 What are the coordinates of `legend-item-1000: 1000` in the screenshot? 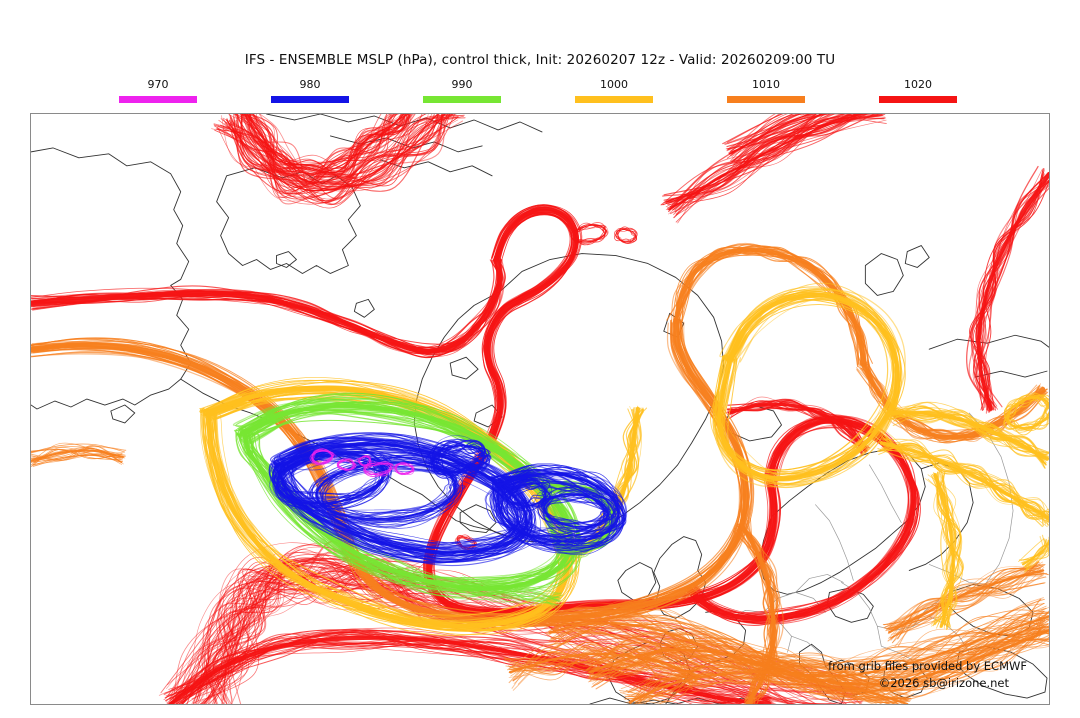 It's located at (614, 90).